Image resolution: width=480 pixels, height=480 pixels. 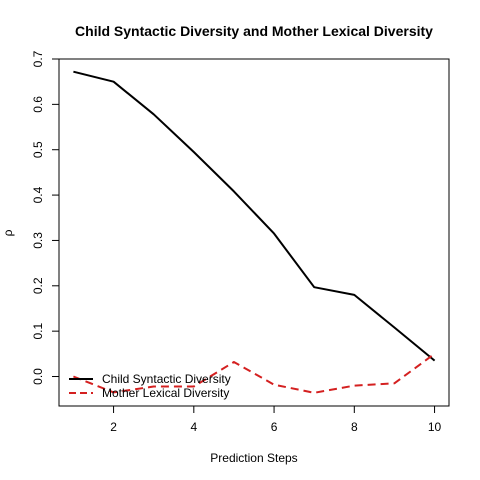 I want to click on x-tick-label: 2, so click(x=113, y=427).